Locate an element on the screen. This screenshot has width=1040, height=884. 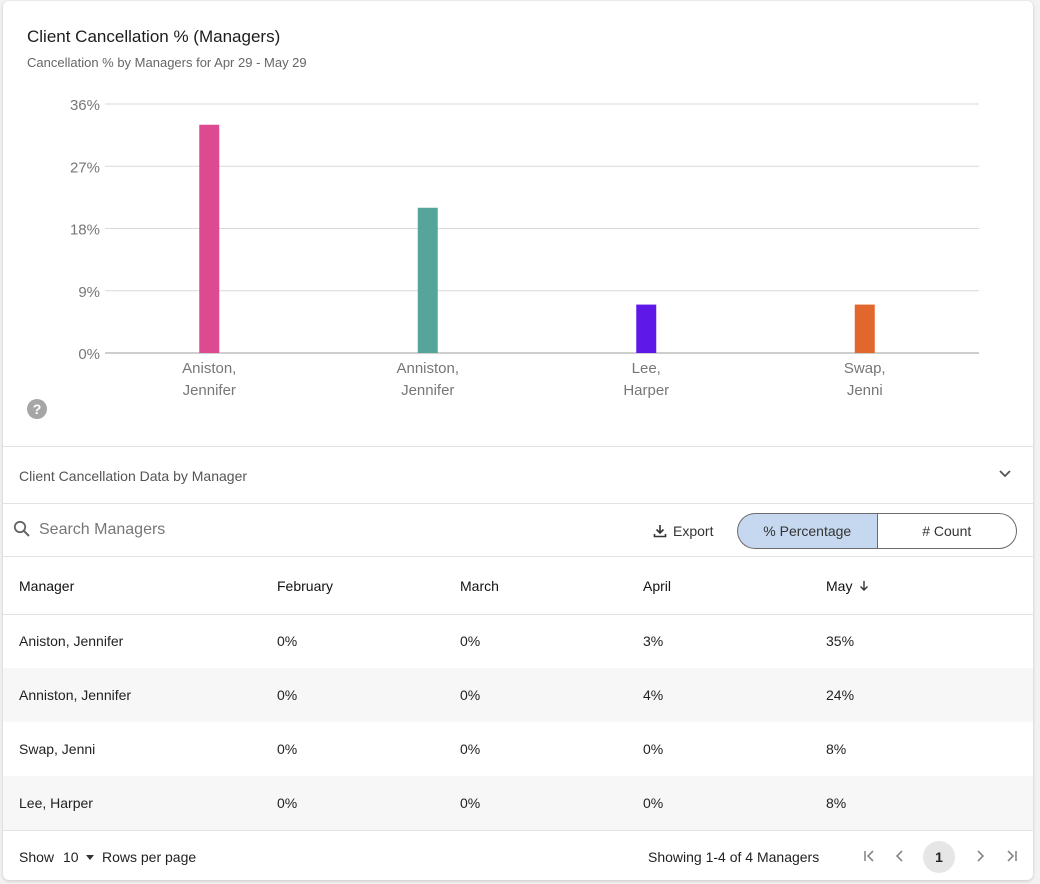
show-label: Show is located at coordinates (37, 857).